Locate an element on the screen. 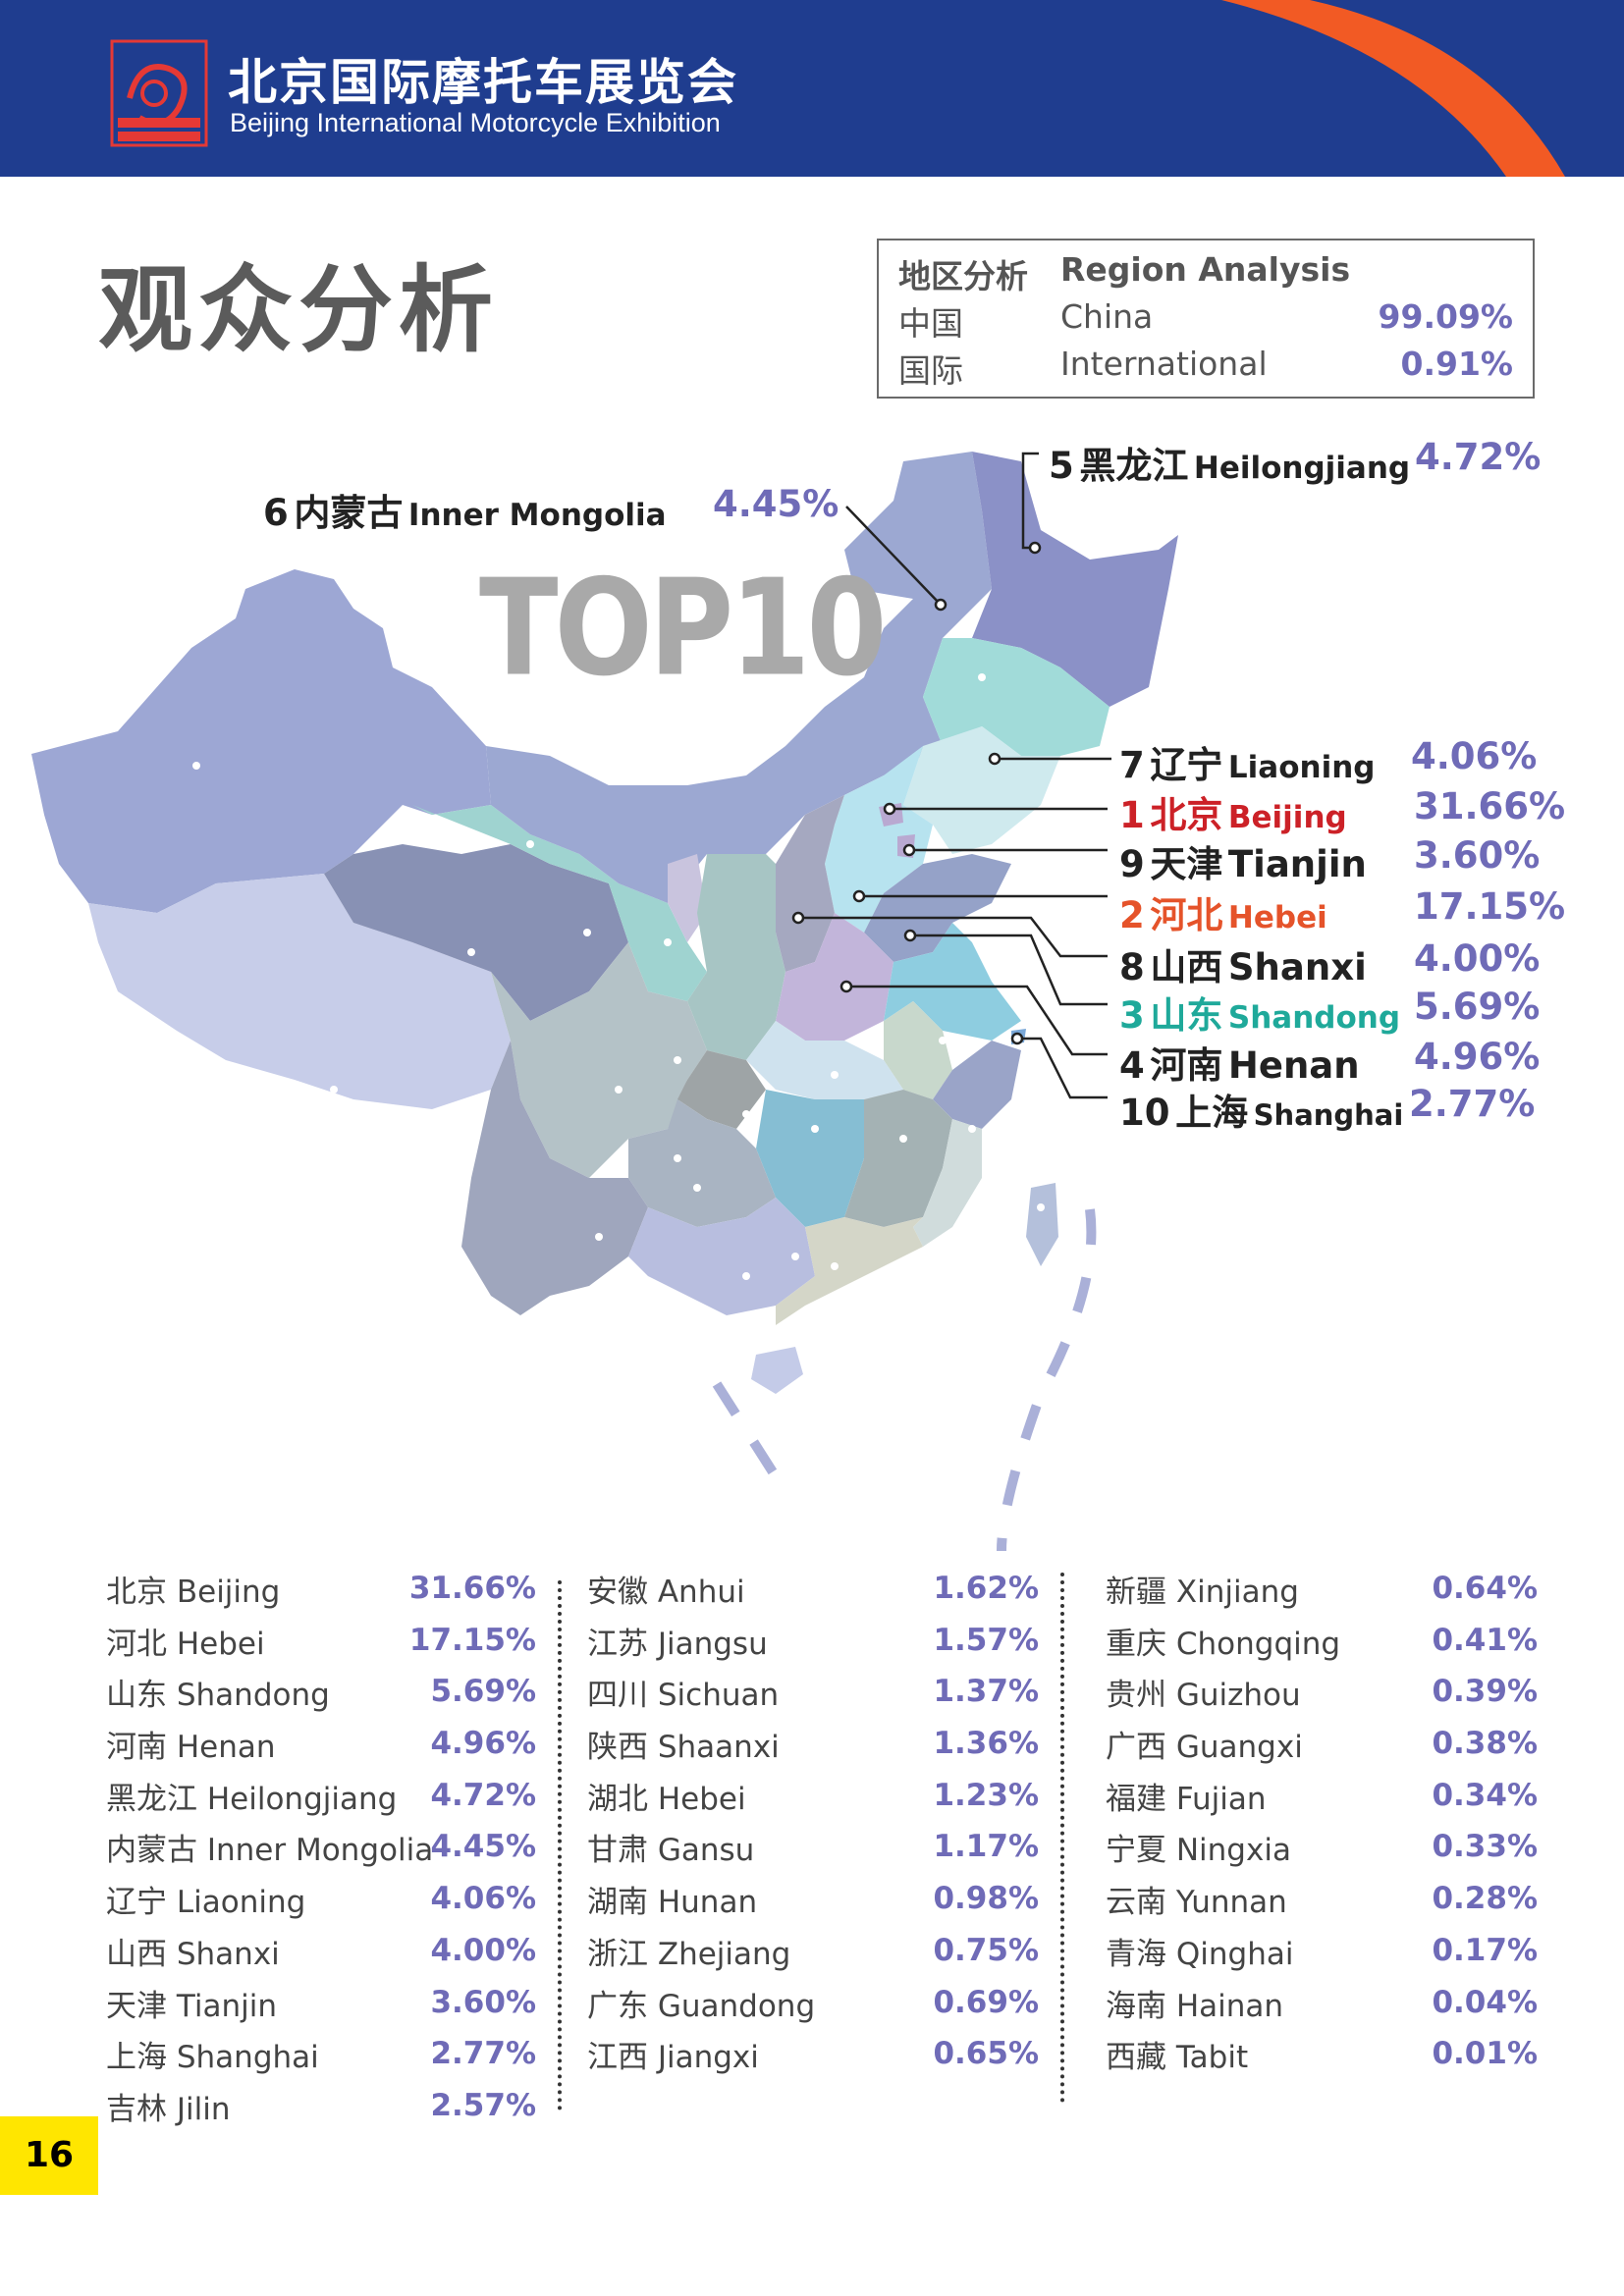 This screenshot has width=1624, height=2296. province-gansu is located at coordinates (559, 903).